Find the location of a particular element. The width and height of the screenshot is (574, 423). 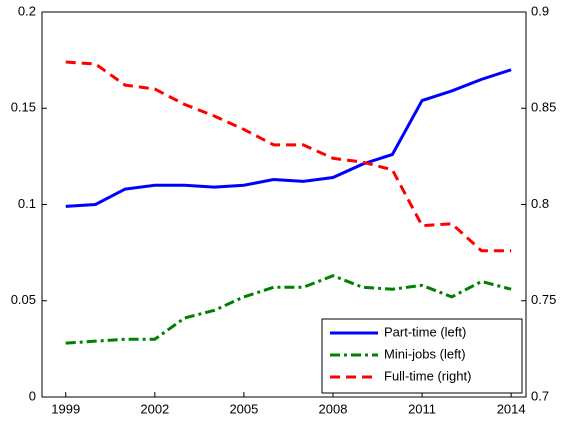

y-tick-label: 0.1 is located at coordinates (27, 203).